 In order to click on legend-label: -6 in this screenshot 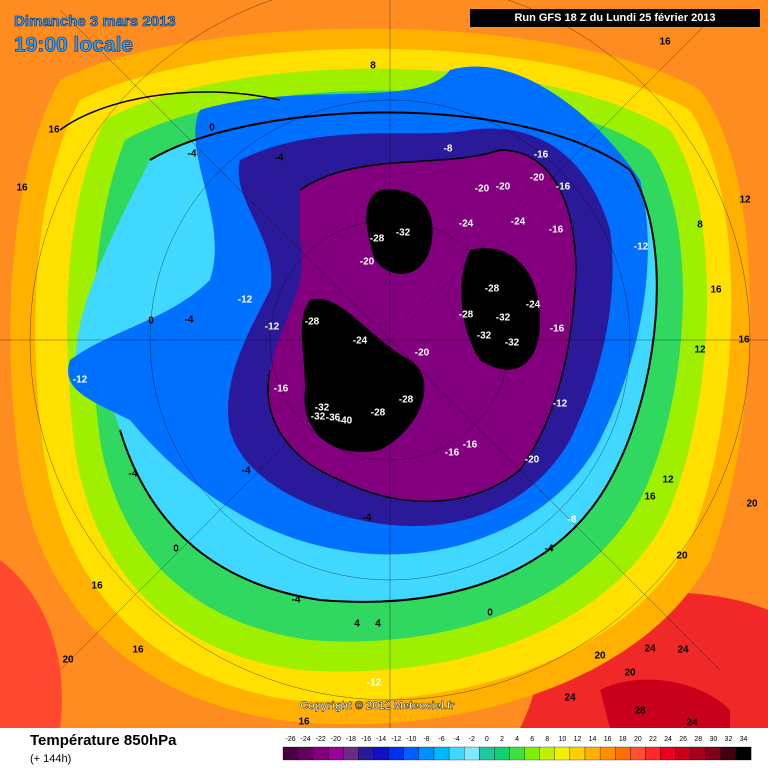, I will do `click(441, 739)`.